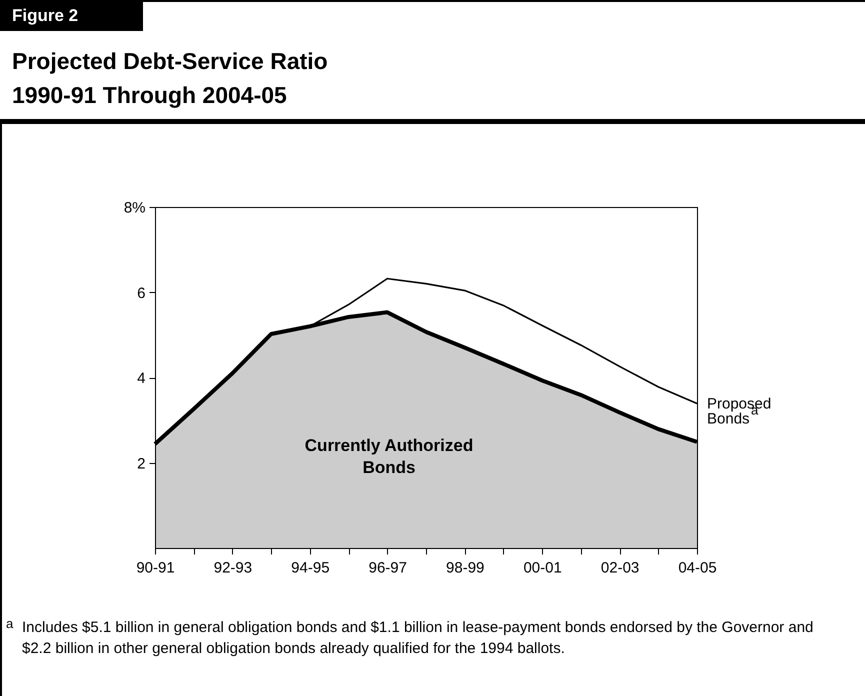 The image size is (865, 696). I want to click on y-tick-label: 4, so click(141, 378).